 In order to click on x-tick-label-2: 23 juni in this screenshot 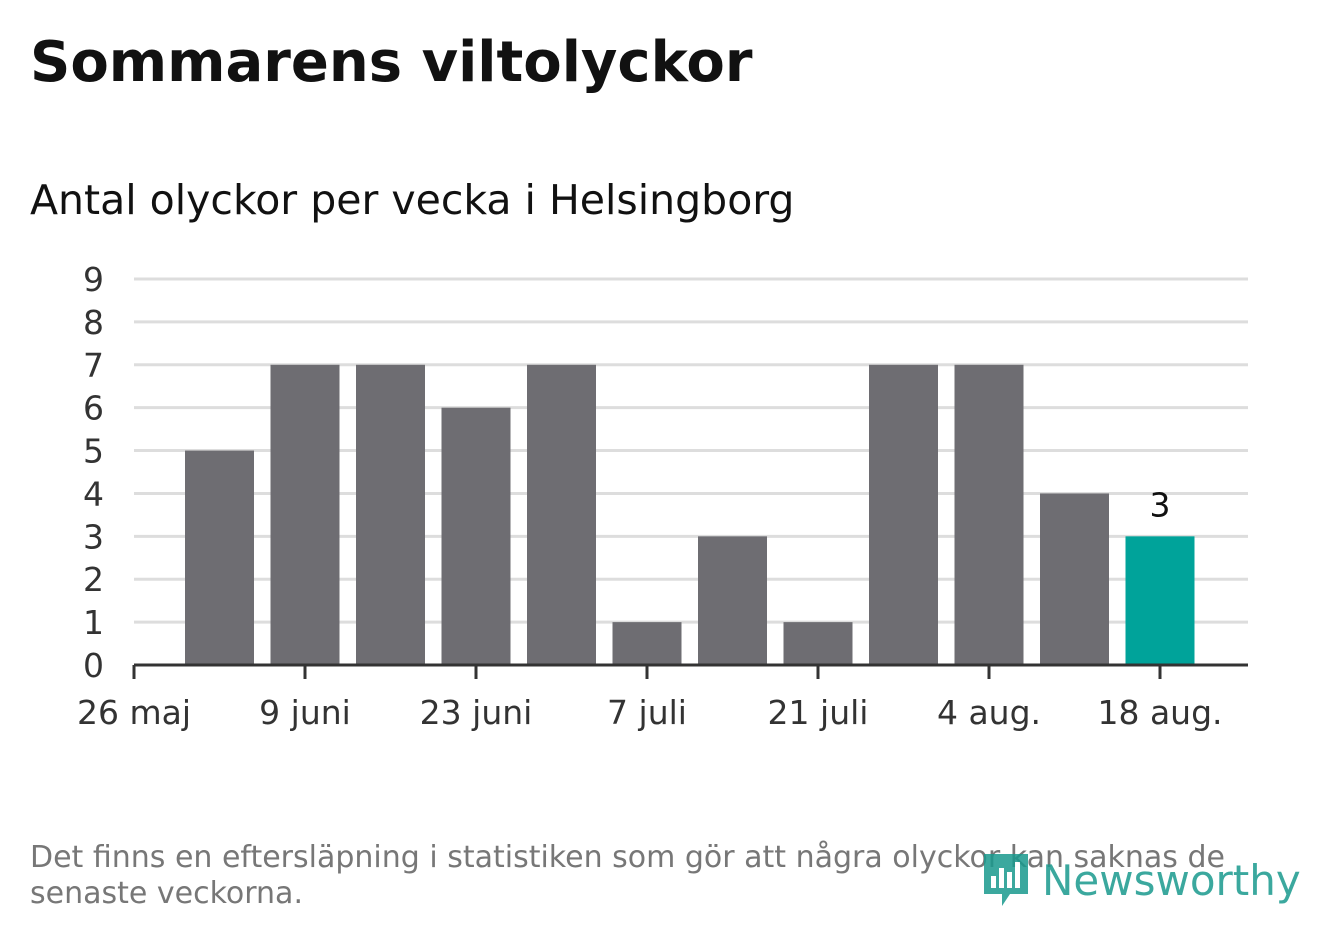, I will do `click(476, 712)`.